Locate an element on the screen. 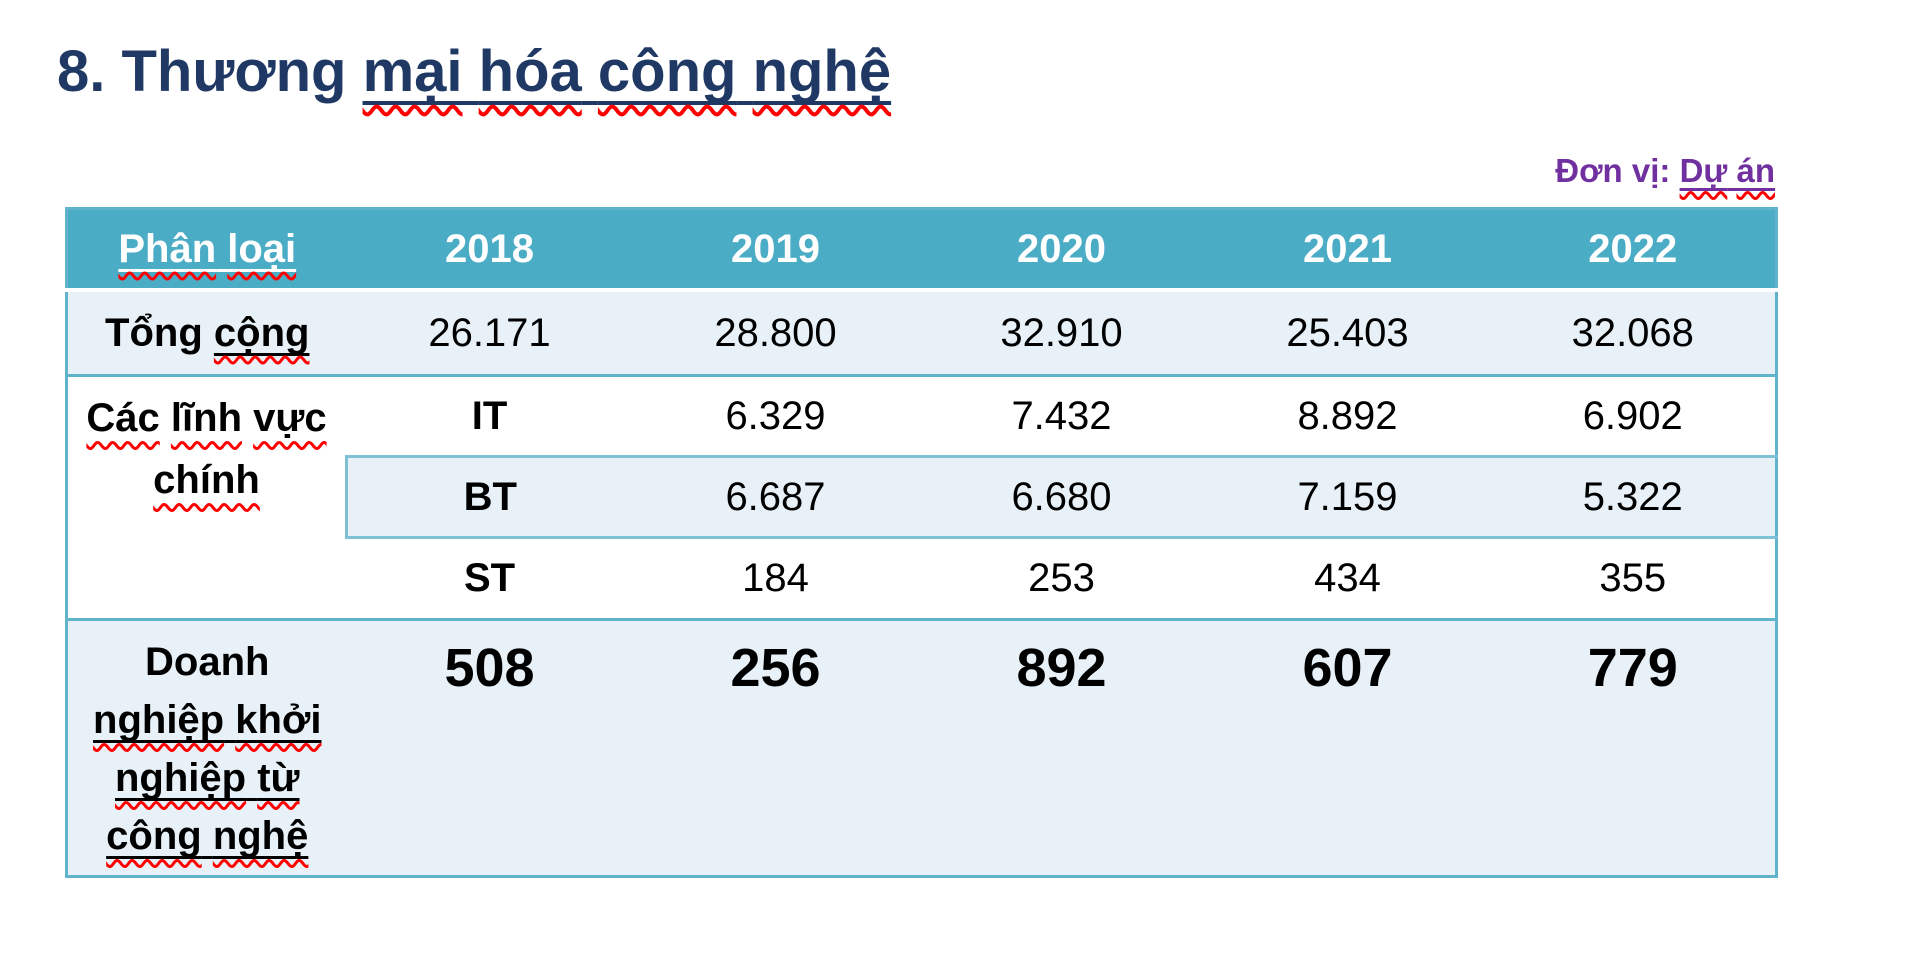 The width and height of the screenshot is (1920, 963). page-title: 8. Thương mại hóa công nghệ is located at coordinates (474, 72).